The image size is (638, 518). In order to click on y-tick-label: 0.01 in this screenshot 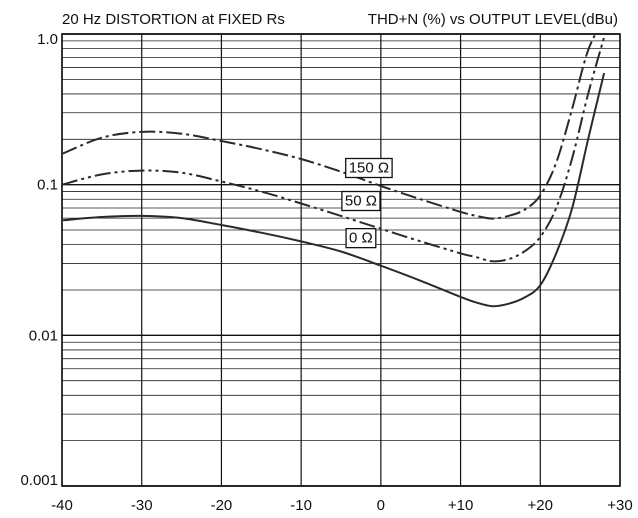, I will do `click(43, 335)`.